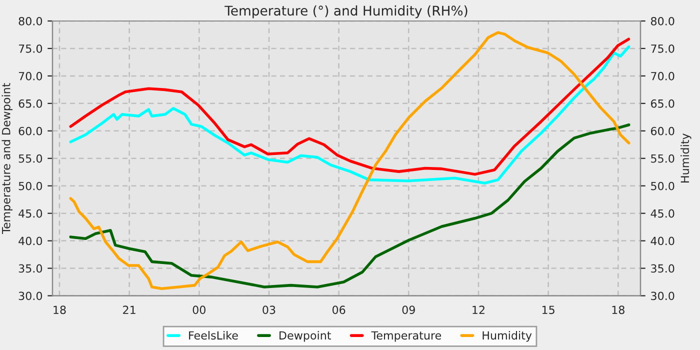 This screenshot has width=700, height=350. What do you see at coordinates (662, 158) in the screenshot?
I see `y2-tick-label: 55.0` at bounding box center [662, 158].